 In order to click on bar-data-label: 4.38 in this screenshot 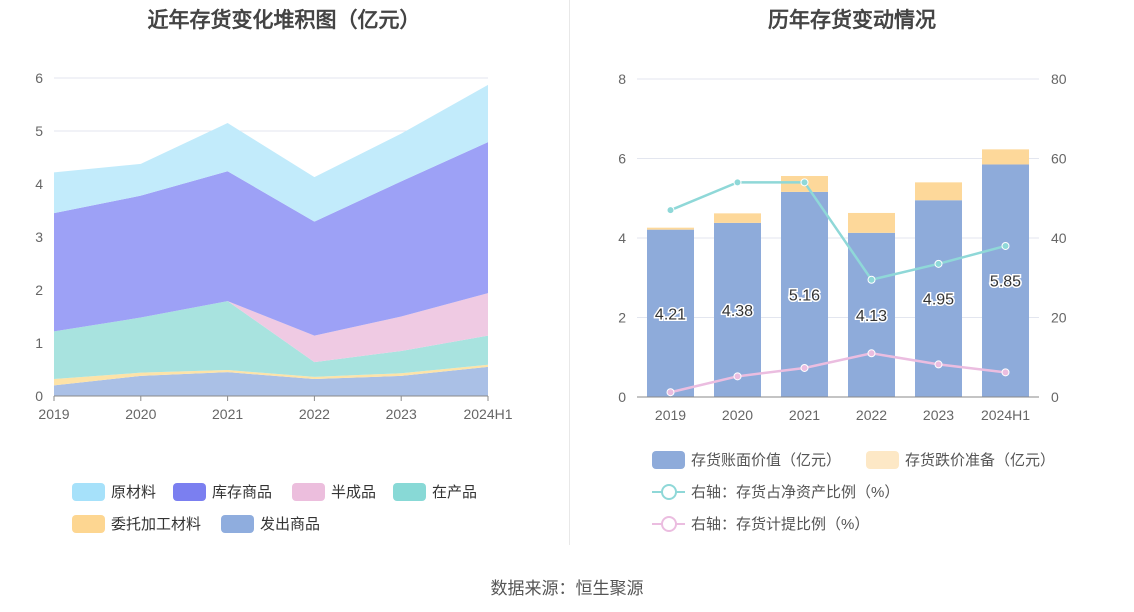, I will do `click(737, 311)`.